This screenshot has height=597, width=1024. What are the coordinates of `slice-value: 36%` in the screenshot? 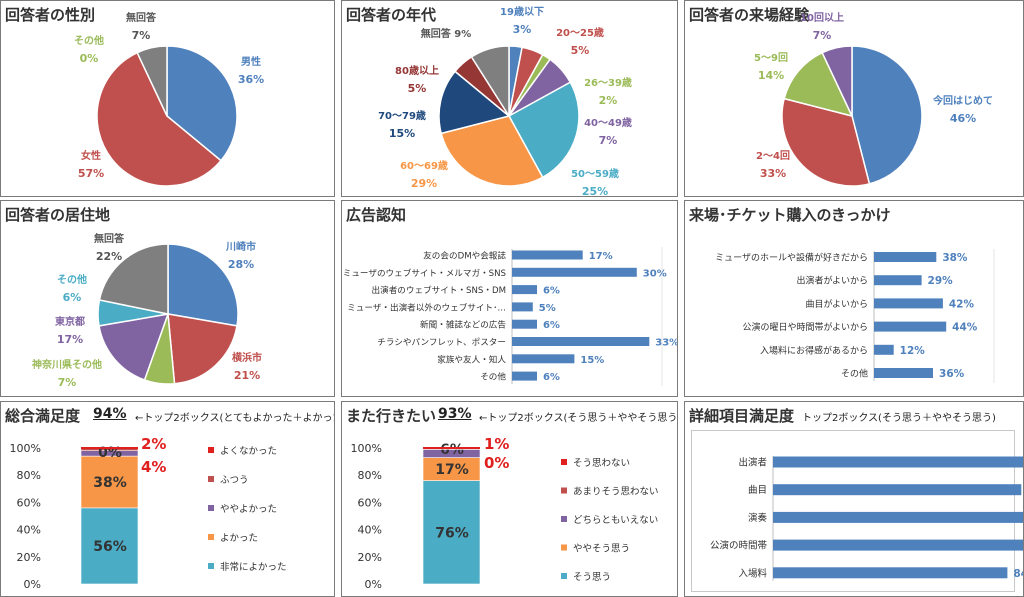 It's located at (251, 79).